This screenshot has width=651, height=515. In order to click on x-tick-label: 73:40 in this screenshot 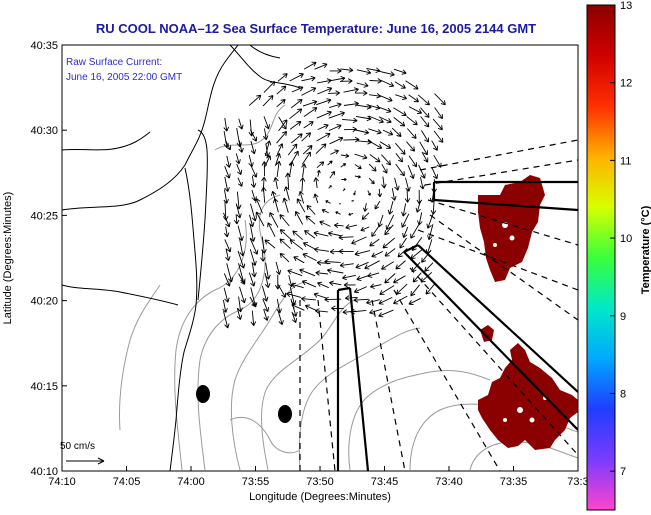, I will do `click(449, 482)`.